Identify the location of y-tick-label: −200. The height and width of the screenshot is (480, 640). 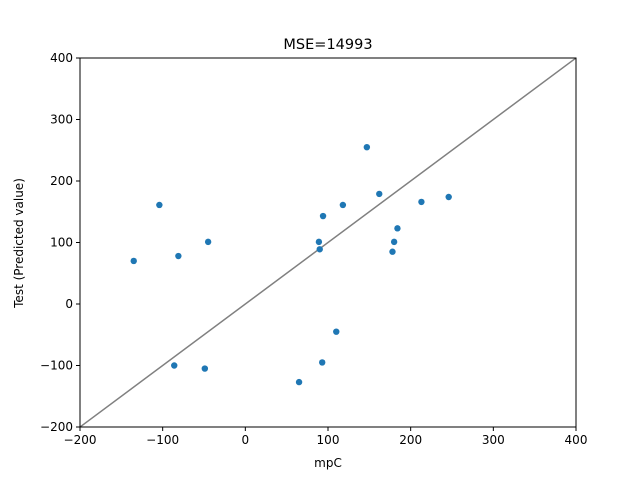
(56, 427).